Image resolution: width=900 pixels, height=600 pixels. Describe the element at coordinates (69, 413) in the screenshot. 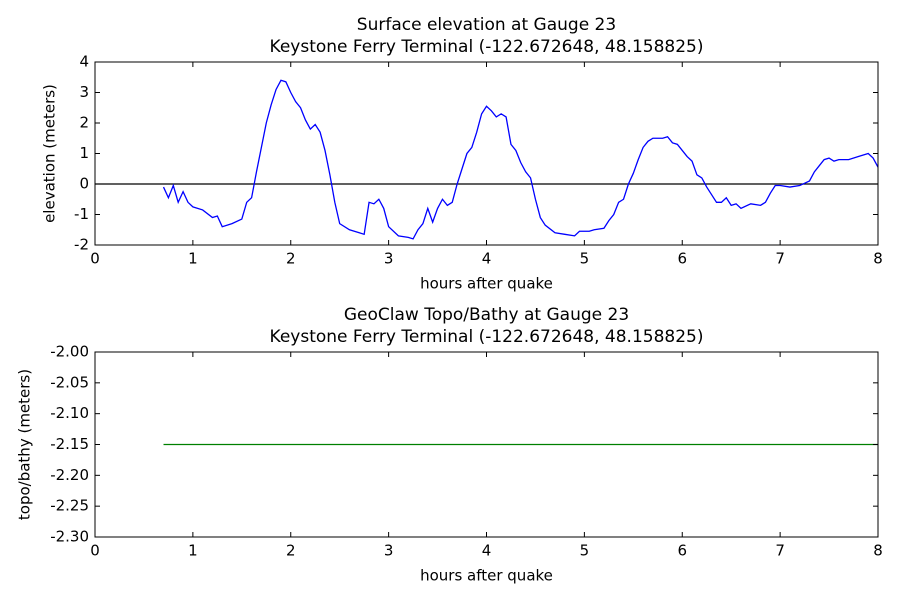

I see `y-tick-label: -2.10` at that location.